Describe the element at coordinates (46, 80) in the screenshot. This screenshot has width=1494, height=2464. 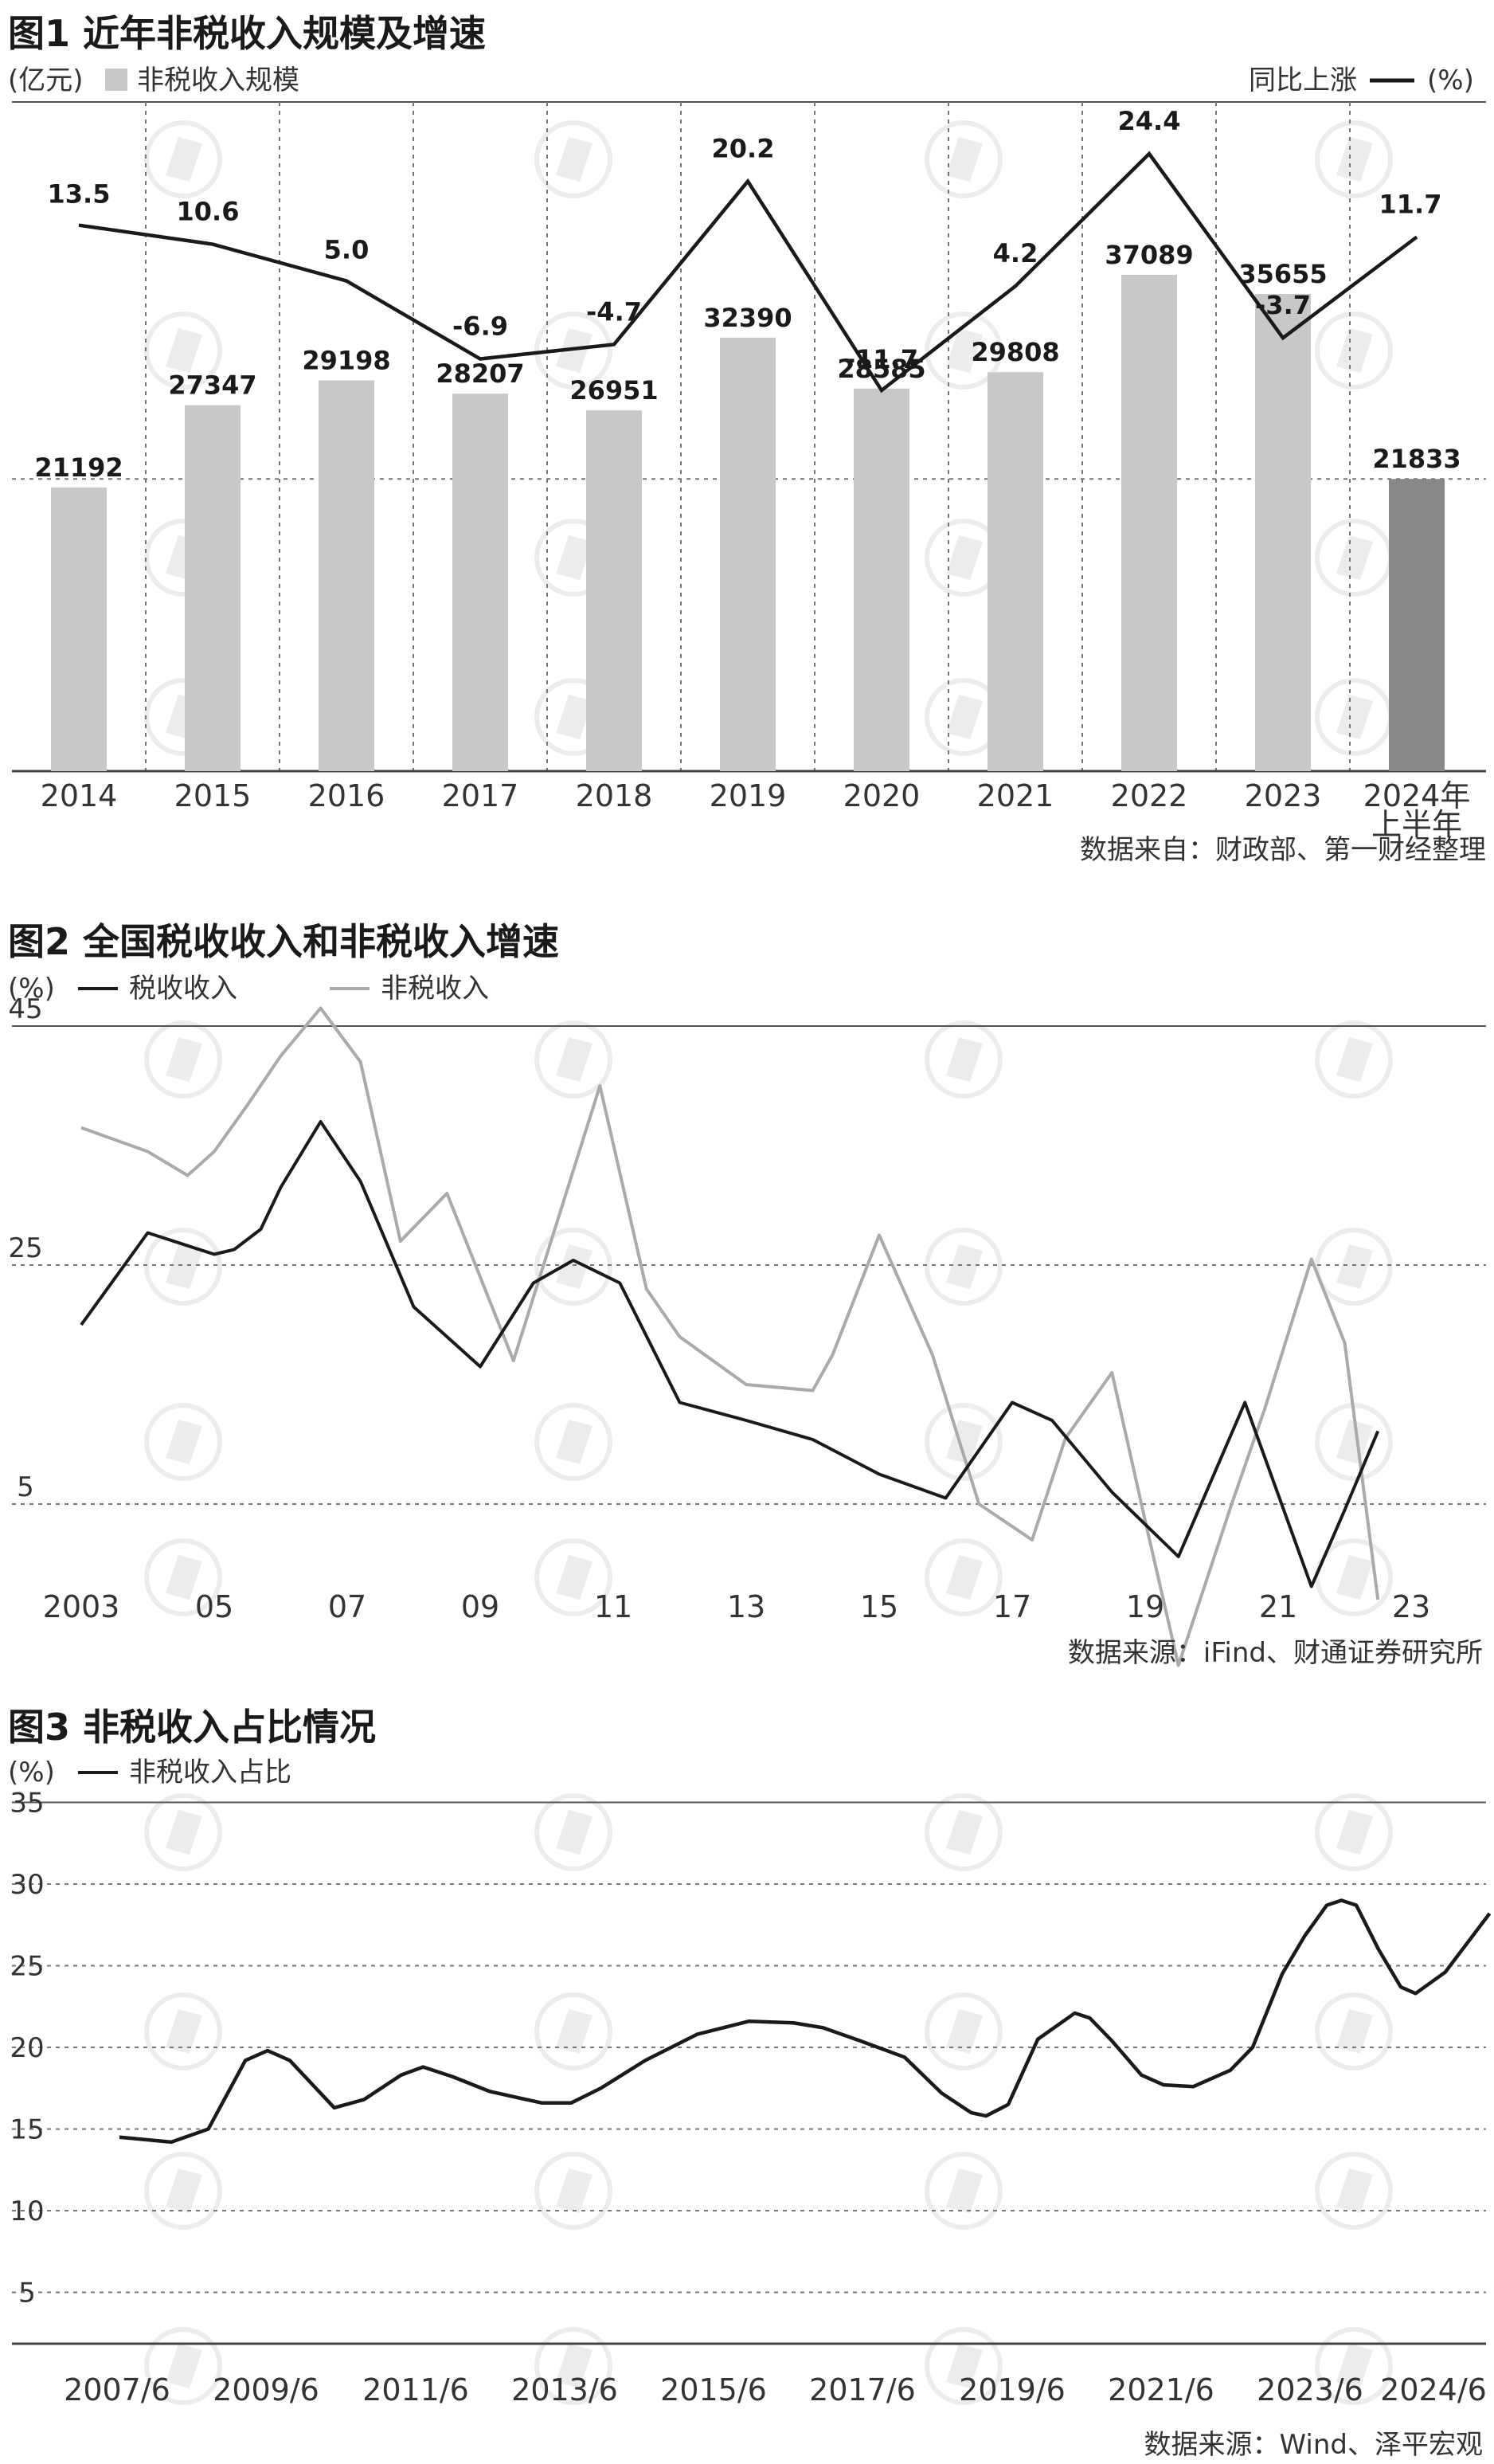
I see `chart-1-left-unit: (亿元)` at that location.